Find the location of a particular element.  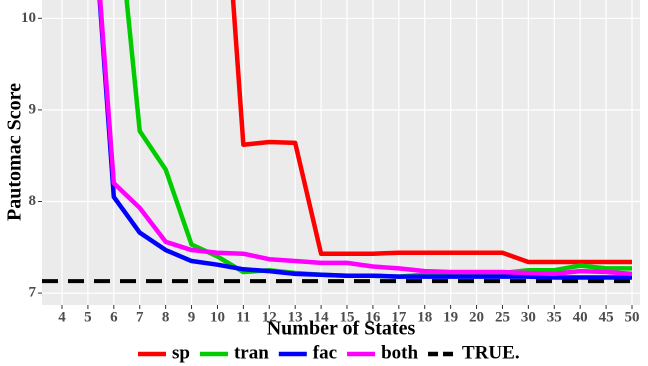

x-tick-label: 12 is located at coordinates (269, 317).